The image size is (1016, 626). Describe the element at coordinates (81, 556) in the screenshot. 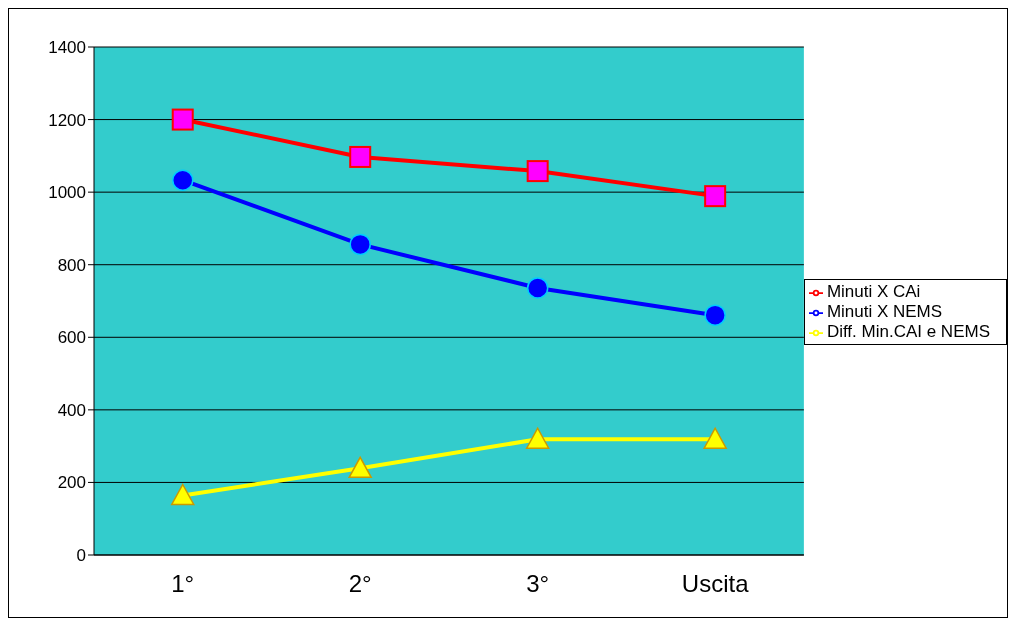

I see `y-tick-label: 0` at that location.